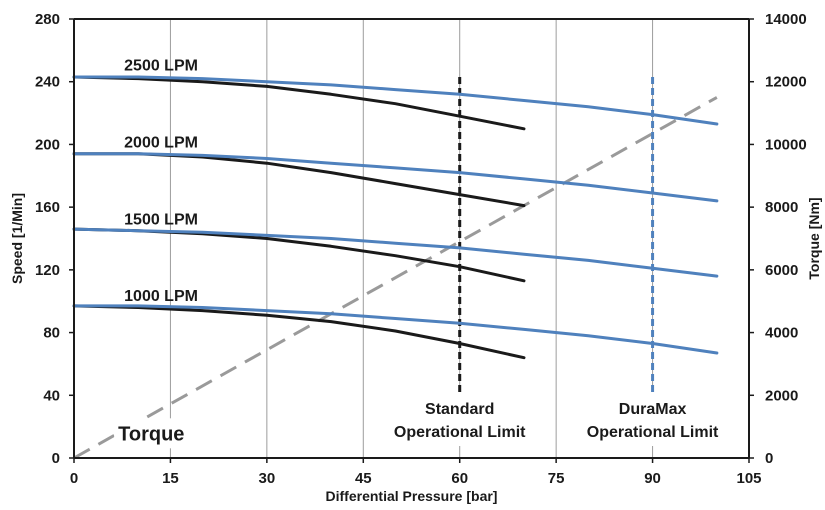  Describe the element at coordinates (47, 207) in the screenshot. I see `y-left-tick-label-160: 160` at that location.